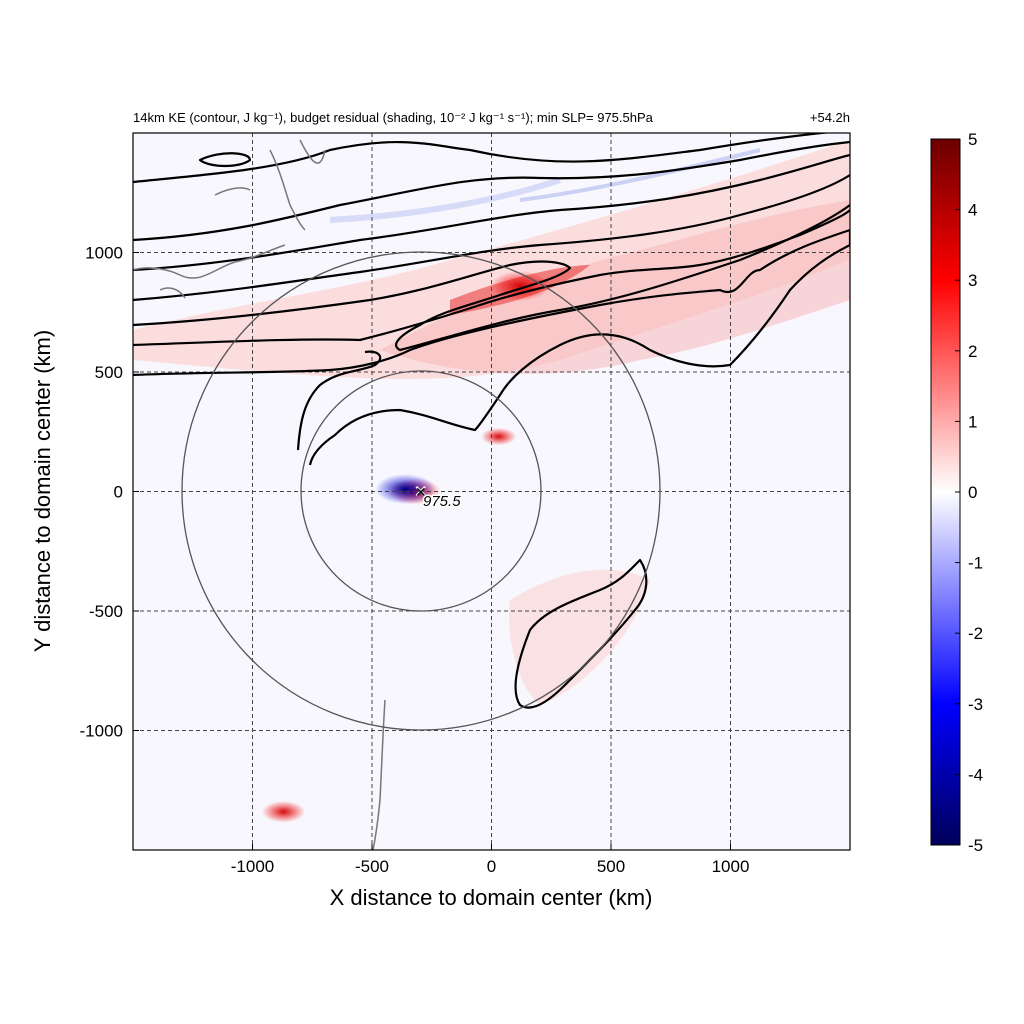 The image size is (1024, 1024). Describe the element at coordinates (972, 210) in the screenshot. I see `colorbar-tick-label: 4` at that location.